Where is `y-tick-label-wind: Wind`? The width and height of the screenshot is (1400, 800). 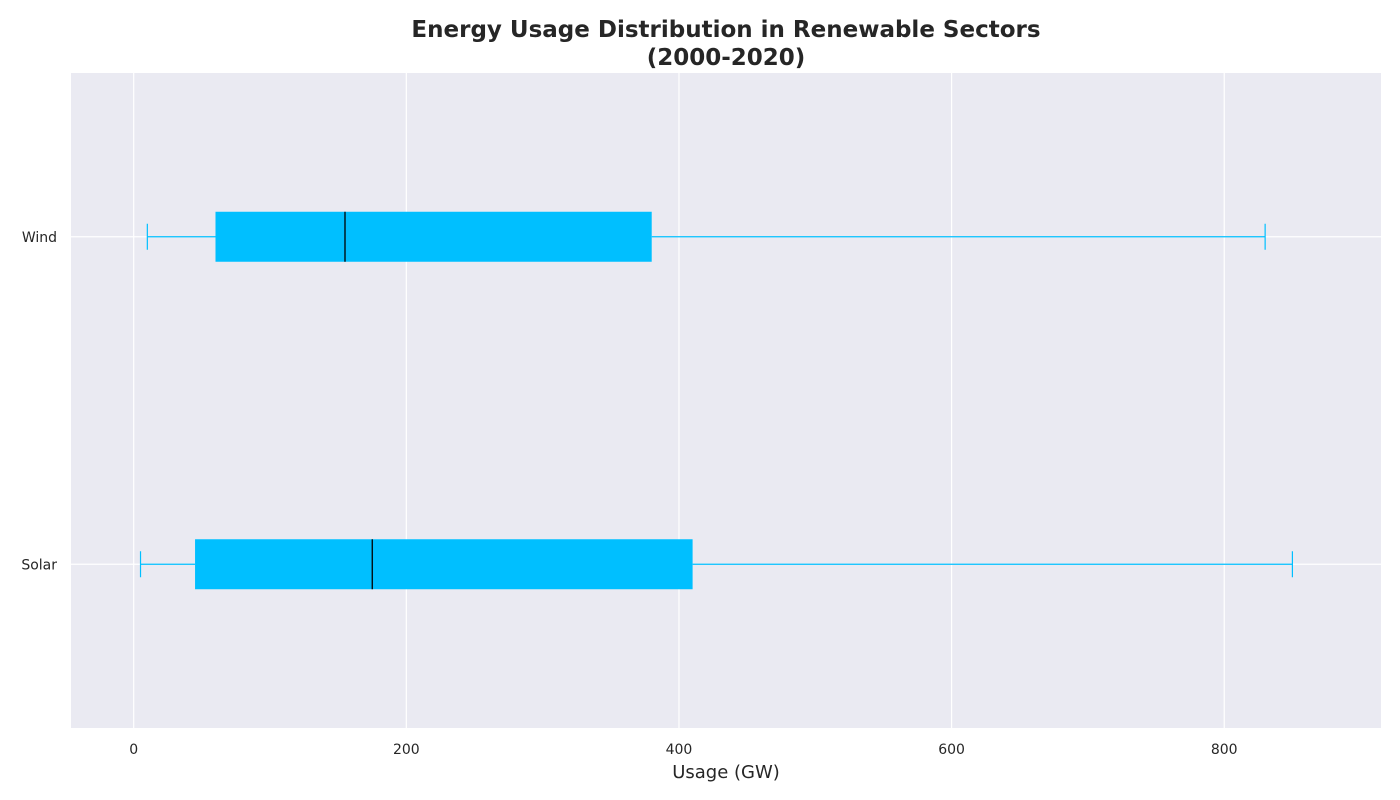 y-tick-label-wind: Wind is located at coordinates (39, 238).